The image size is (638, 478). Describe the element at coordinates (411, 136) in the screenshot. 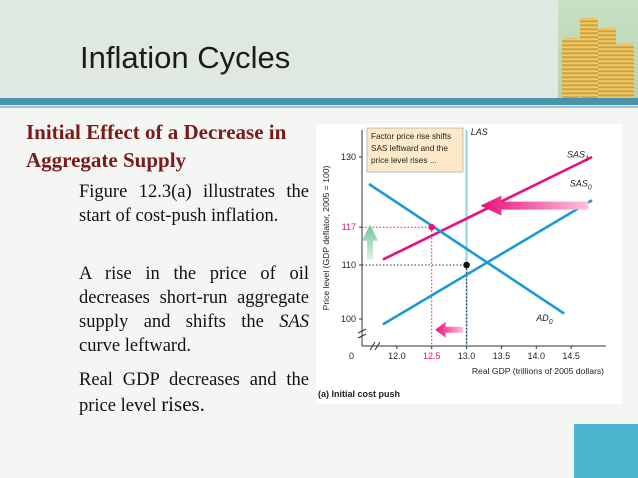

I see `annotation-line: Factor price rise shifts` at that location.